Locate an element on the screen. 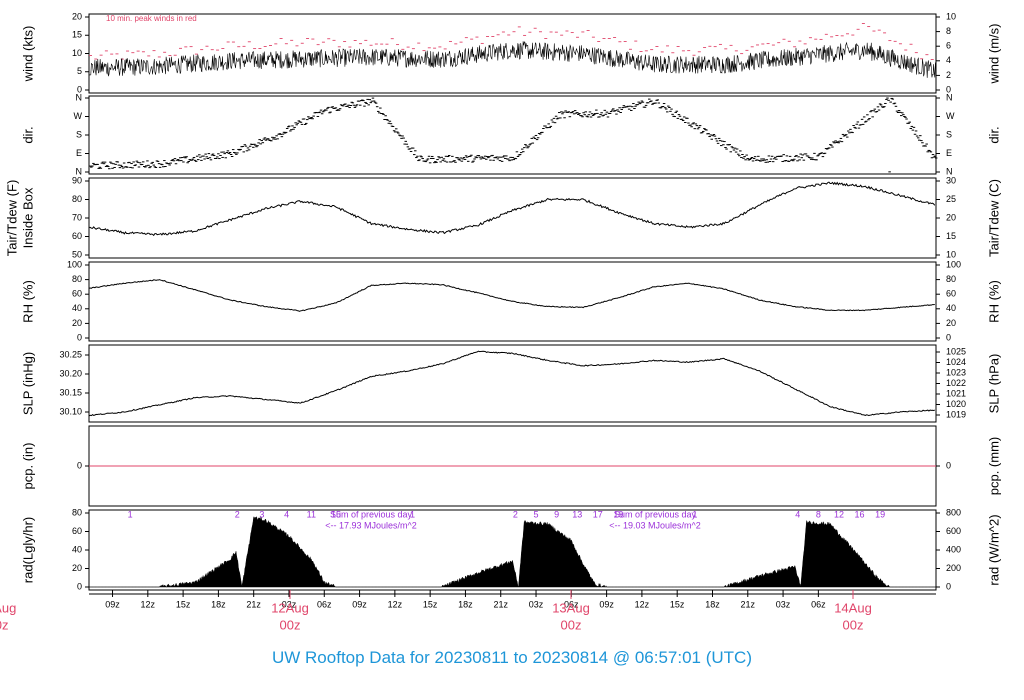 The width and height of the screenshot is (1024, 700). right-tick-label: 100 is located at coordinates (953, 264).